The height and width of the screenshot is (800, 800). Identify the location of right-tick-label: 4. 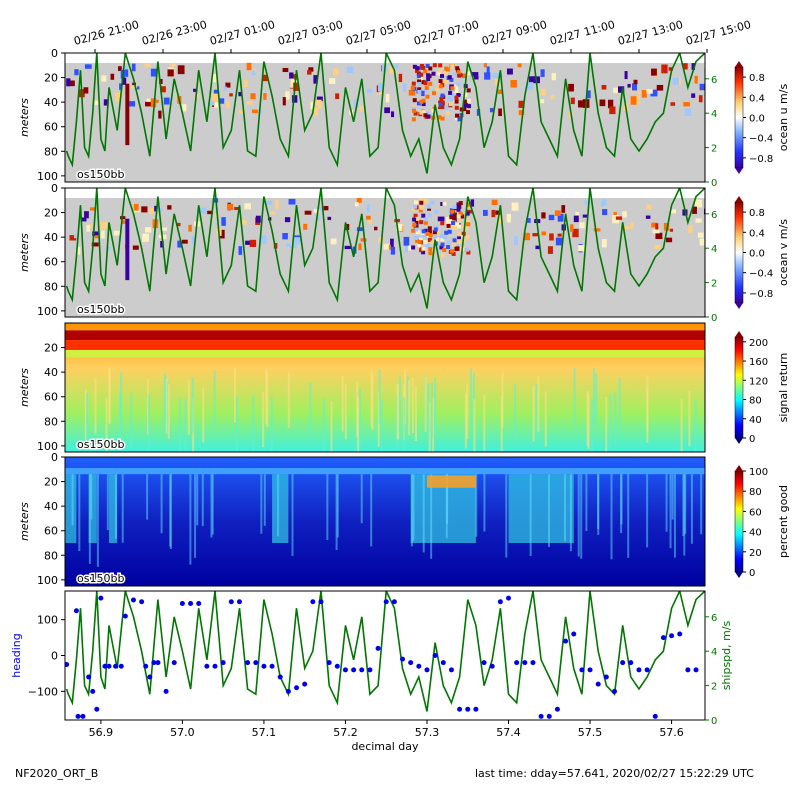
(714, 652).